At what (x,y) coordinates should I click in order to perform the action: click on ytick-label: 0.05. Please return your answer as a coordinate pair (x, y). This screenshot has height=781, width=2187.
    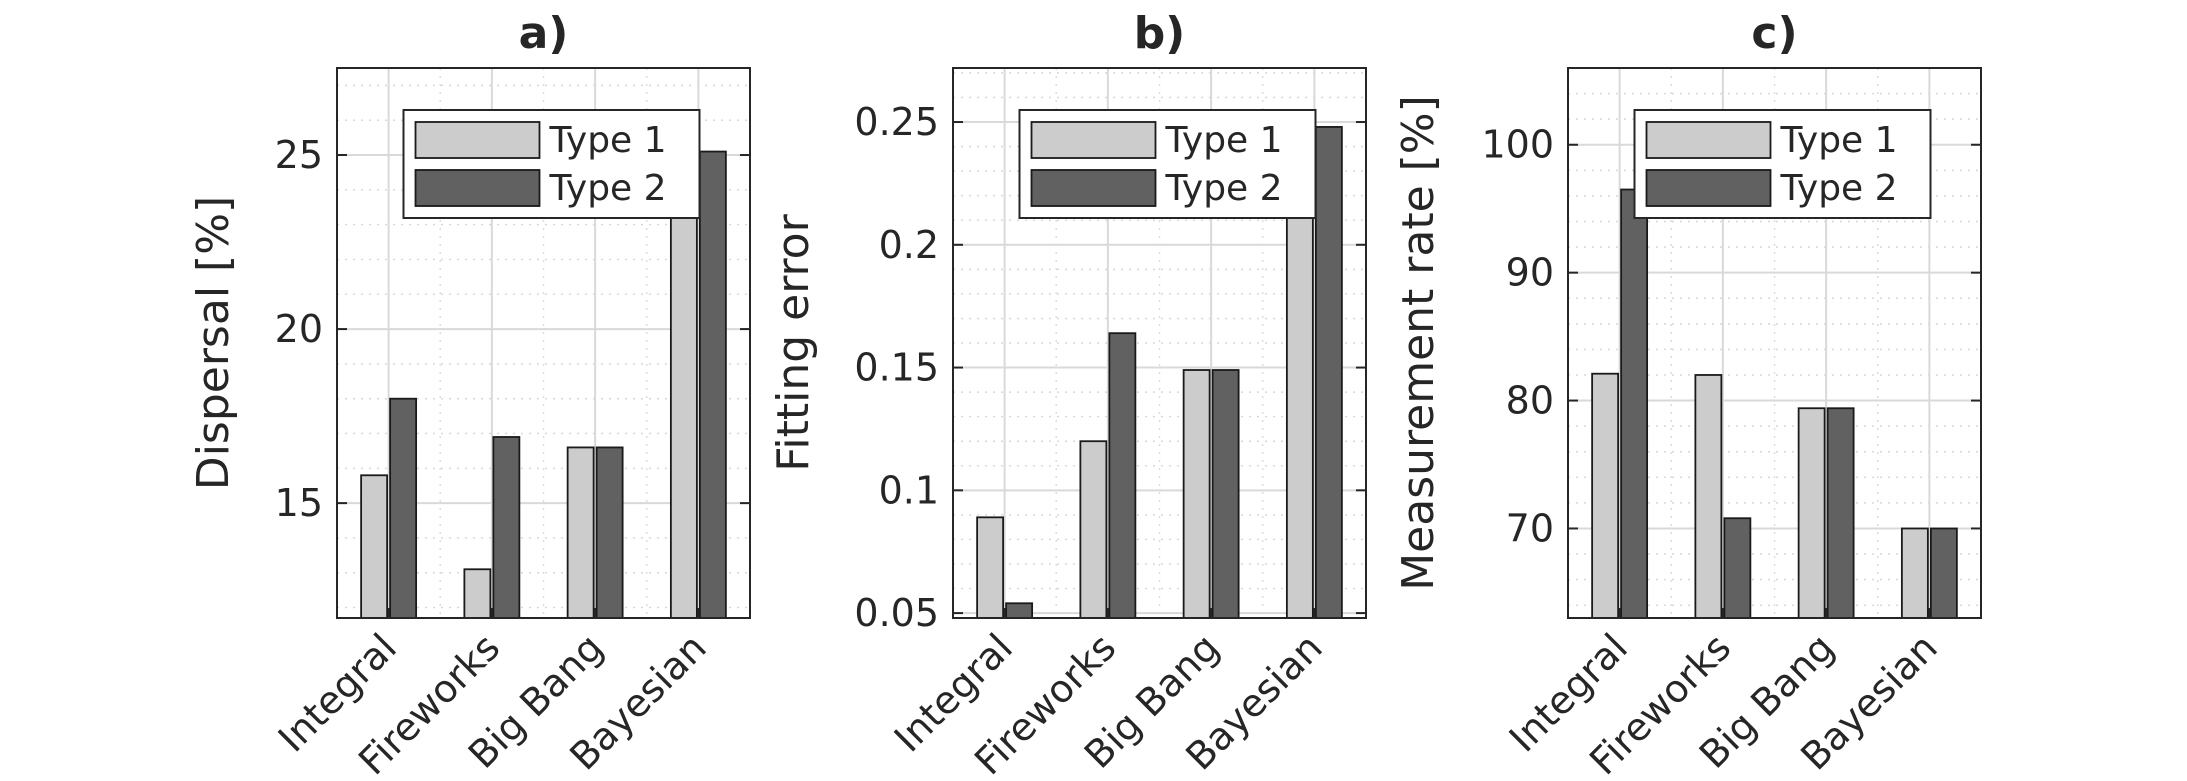
    Looking at the image, I should click on (896, 613).